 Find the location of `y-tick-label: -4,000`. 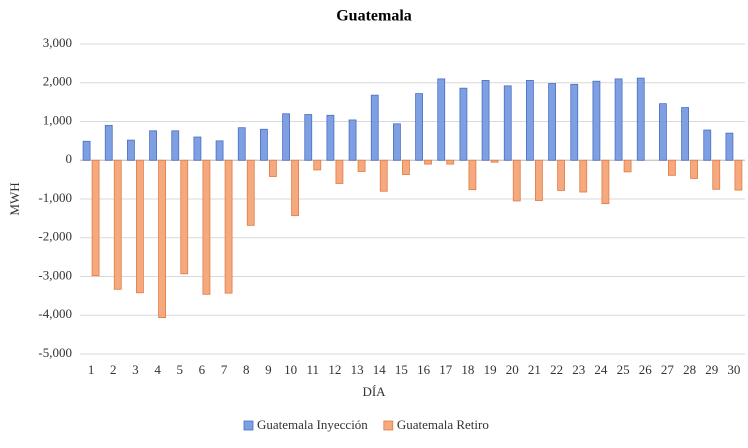

y-tick-label: -4,000 is located at coordinates (55, 313).